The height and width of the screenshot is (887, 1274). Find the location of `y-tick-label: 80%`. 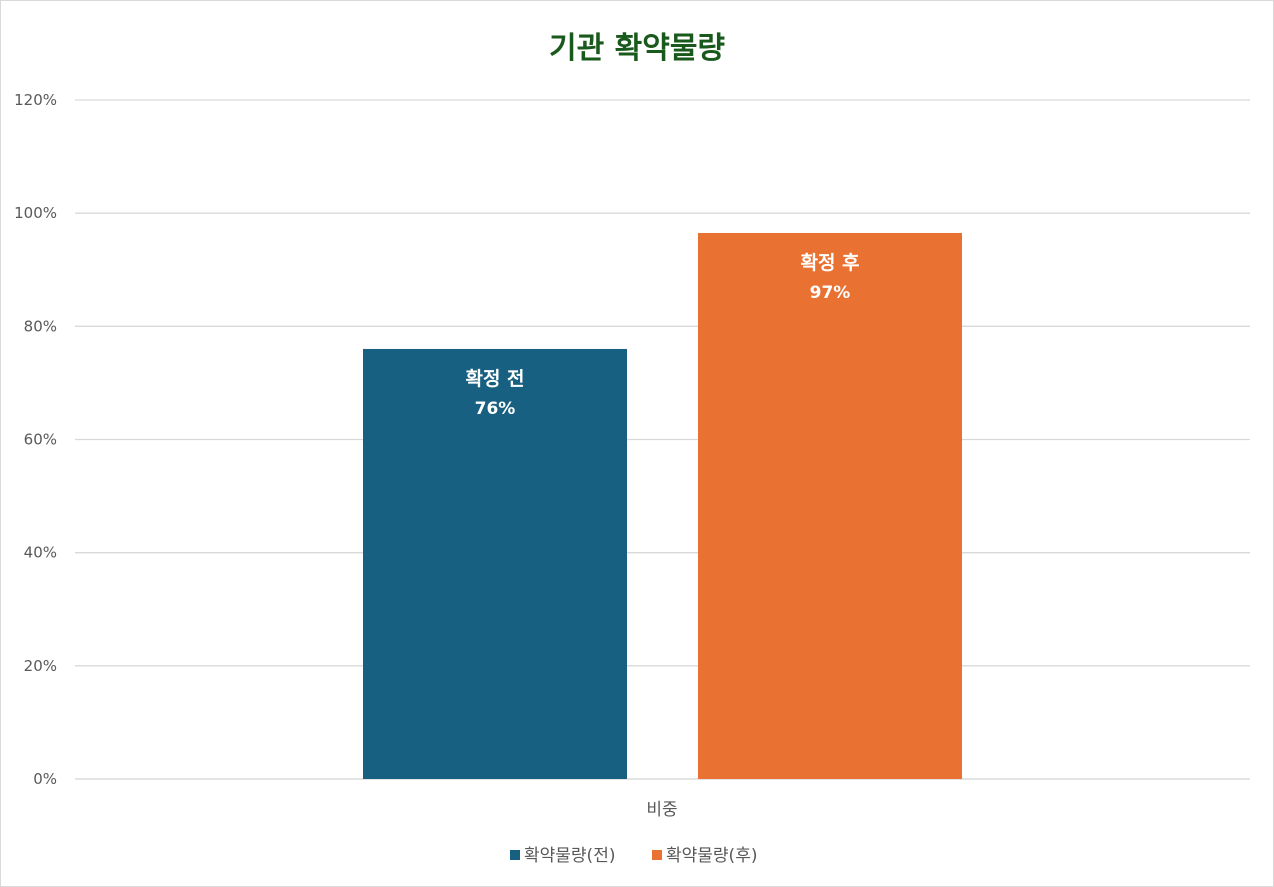

y-tick-label: 80% is located at coordinates (40, 326).